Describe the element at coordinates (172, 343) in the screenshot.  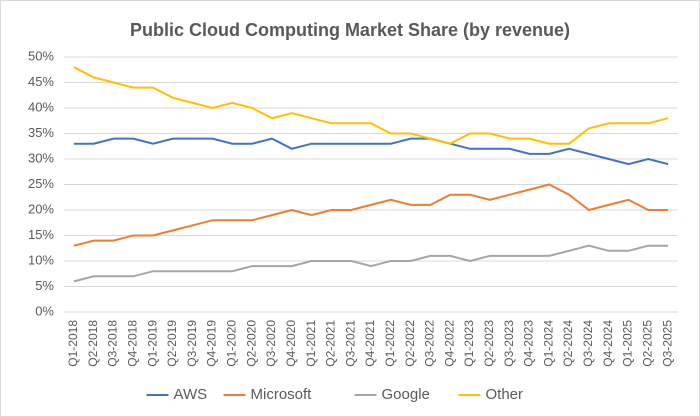
I see `x-tick-label: Q2-2019` at that location.